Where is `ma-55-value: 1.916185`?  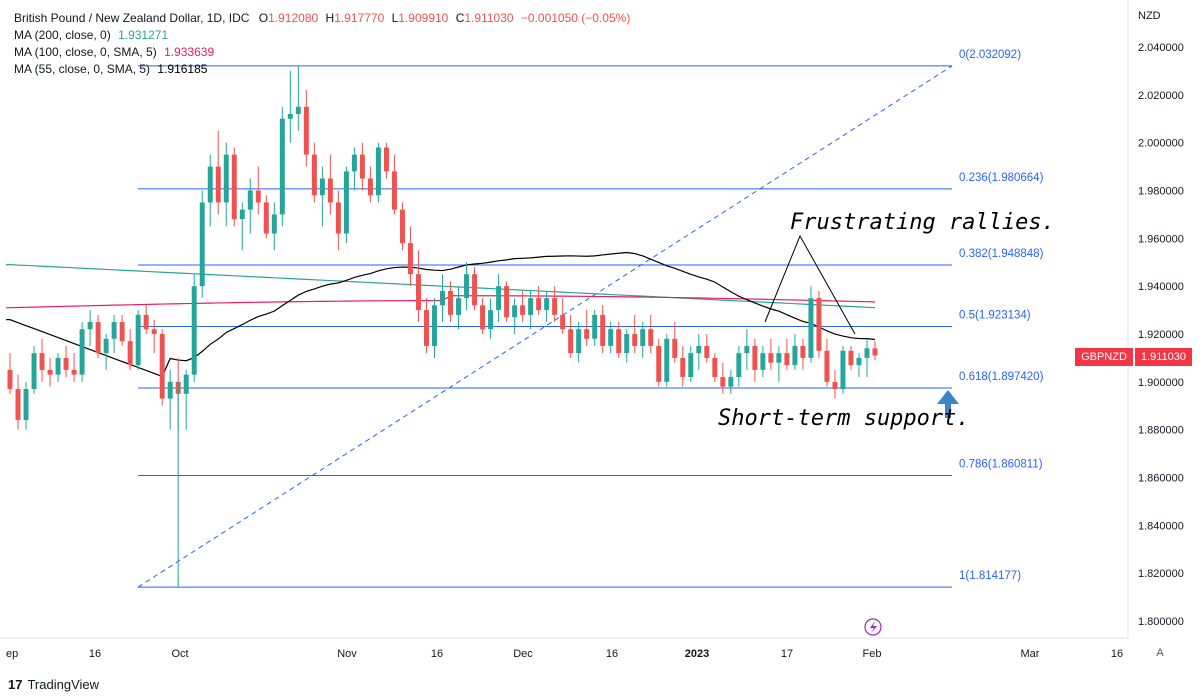
ma-55-value: 1.916185 is located at coordinates (182, 69).